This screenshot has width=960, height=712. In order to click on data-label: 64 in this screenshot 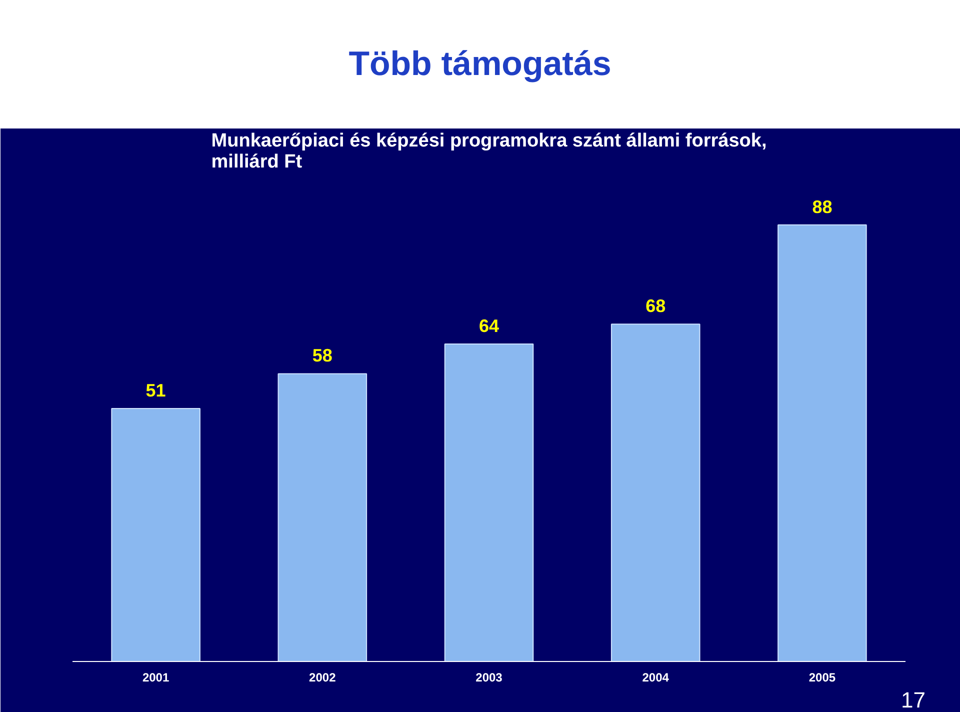, I will do `click(489, 326)`.